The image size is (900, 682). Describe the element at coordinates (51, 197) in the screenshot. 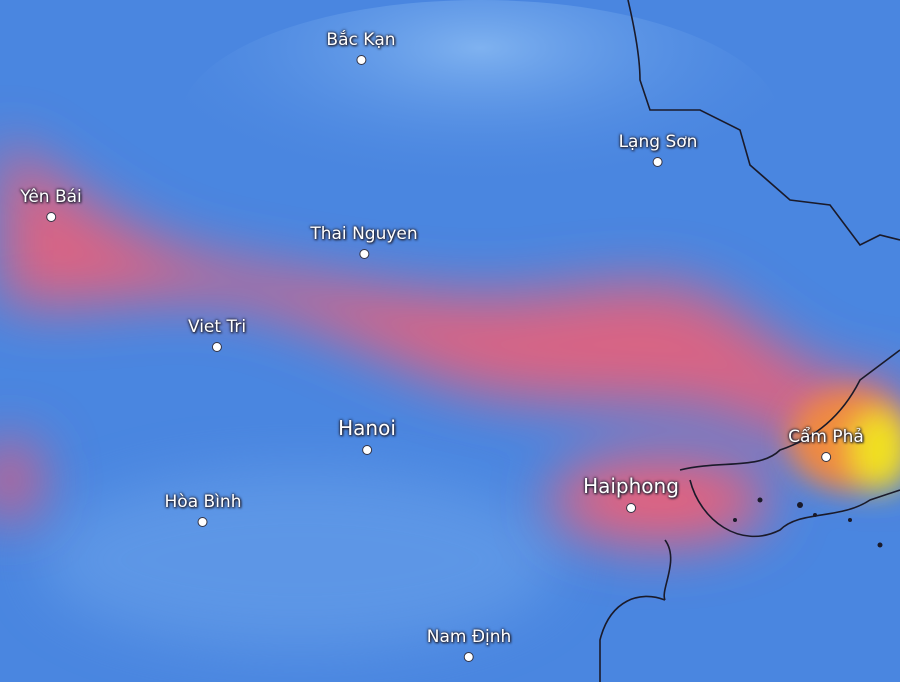

I see `city-label: Yên Bái` at that location.